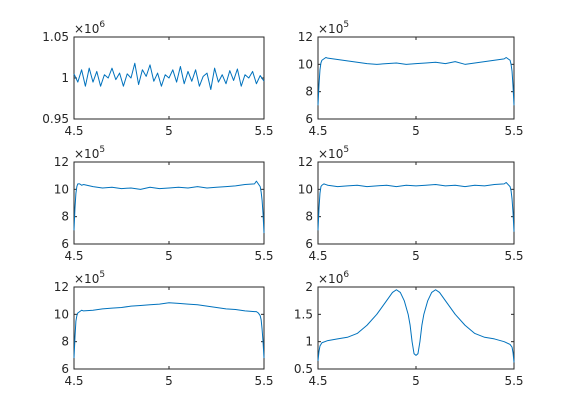  Describe the element at coordinates (309, 287) in the screenshot. I see `y-tick-label: 2` at that location.